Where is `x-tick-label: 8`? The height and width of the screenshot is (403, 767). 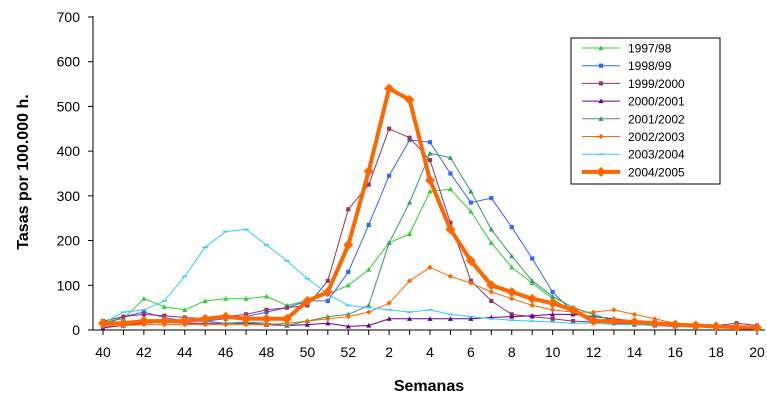
x-tick-label: 8 is located at coordinates (512, 352).